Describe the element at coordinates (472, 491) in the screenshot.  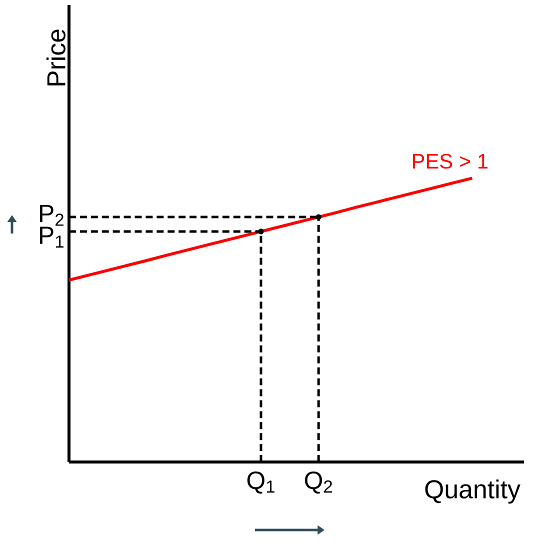
I see `x-axis-title: Quantity` at that location.